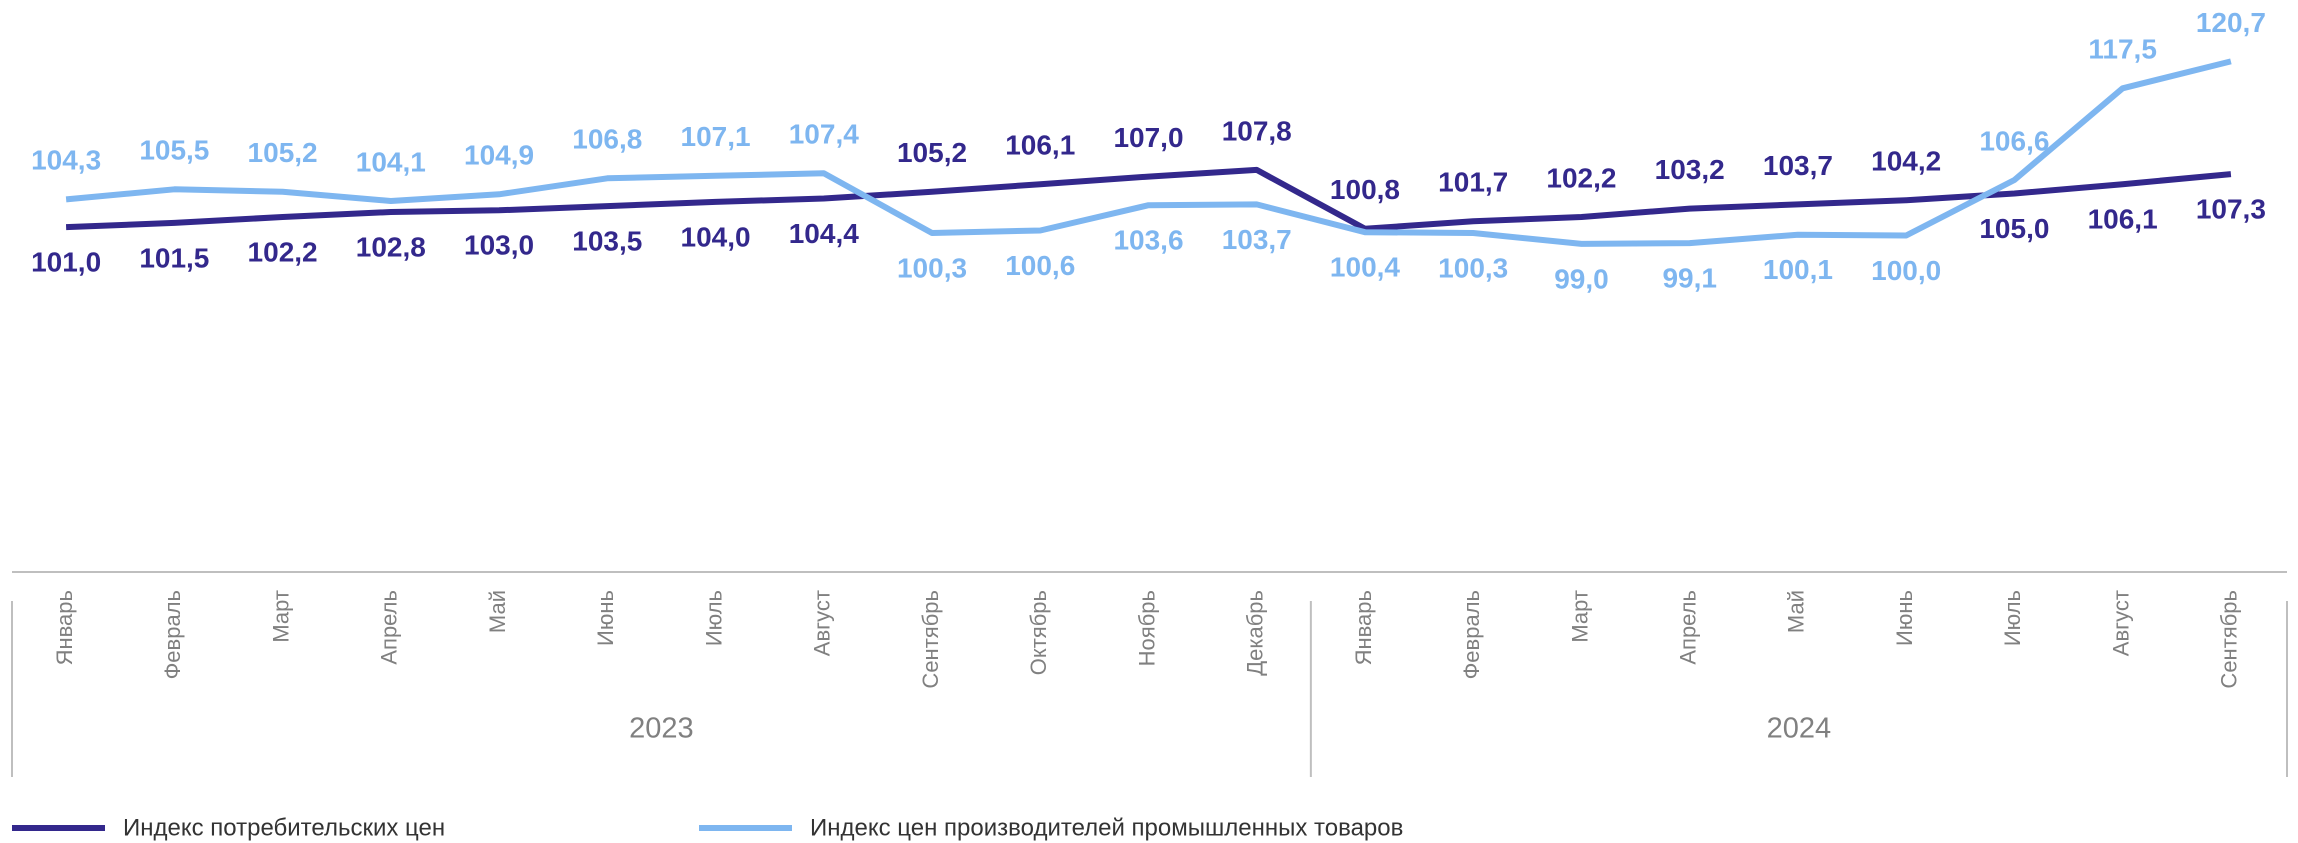  Describe the element at coordinates (1365, 267) in the screenshot. I see `data-label: 100,4` at that location.